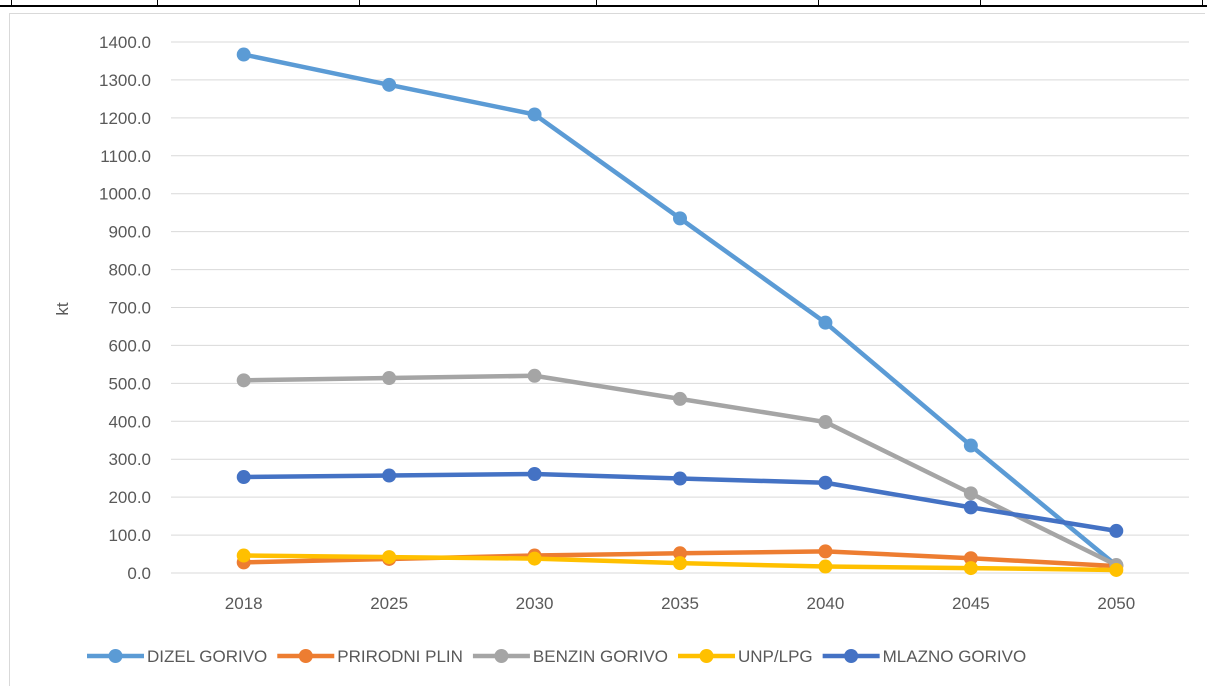  I want to click on x-tick-label: 2050, so click(1116, 603).